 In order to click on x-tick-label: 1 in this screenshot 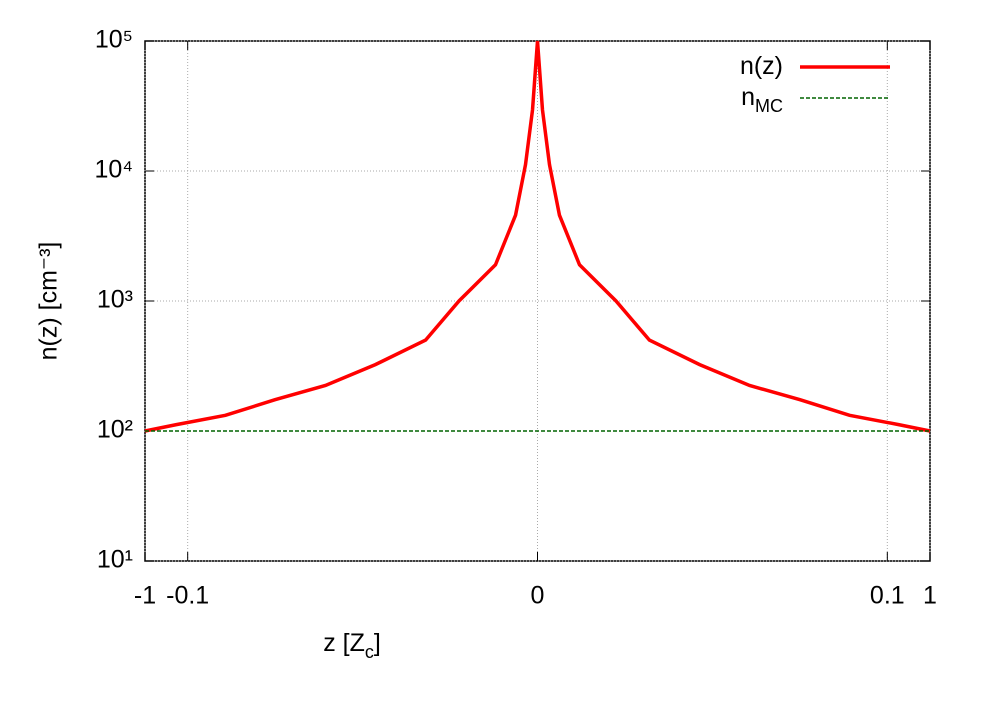, I will do `click(930, 596)`.